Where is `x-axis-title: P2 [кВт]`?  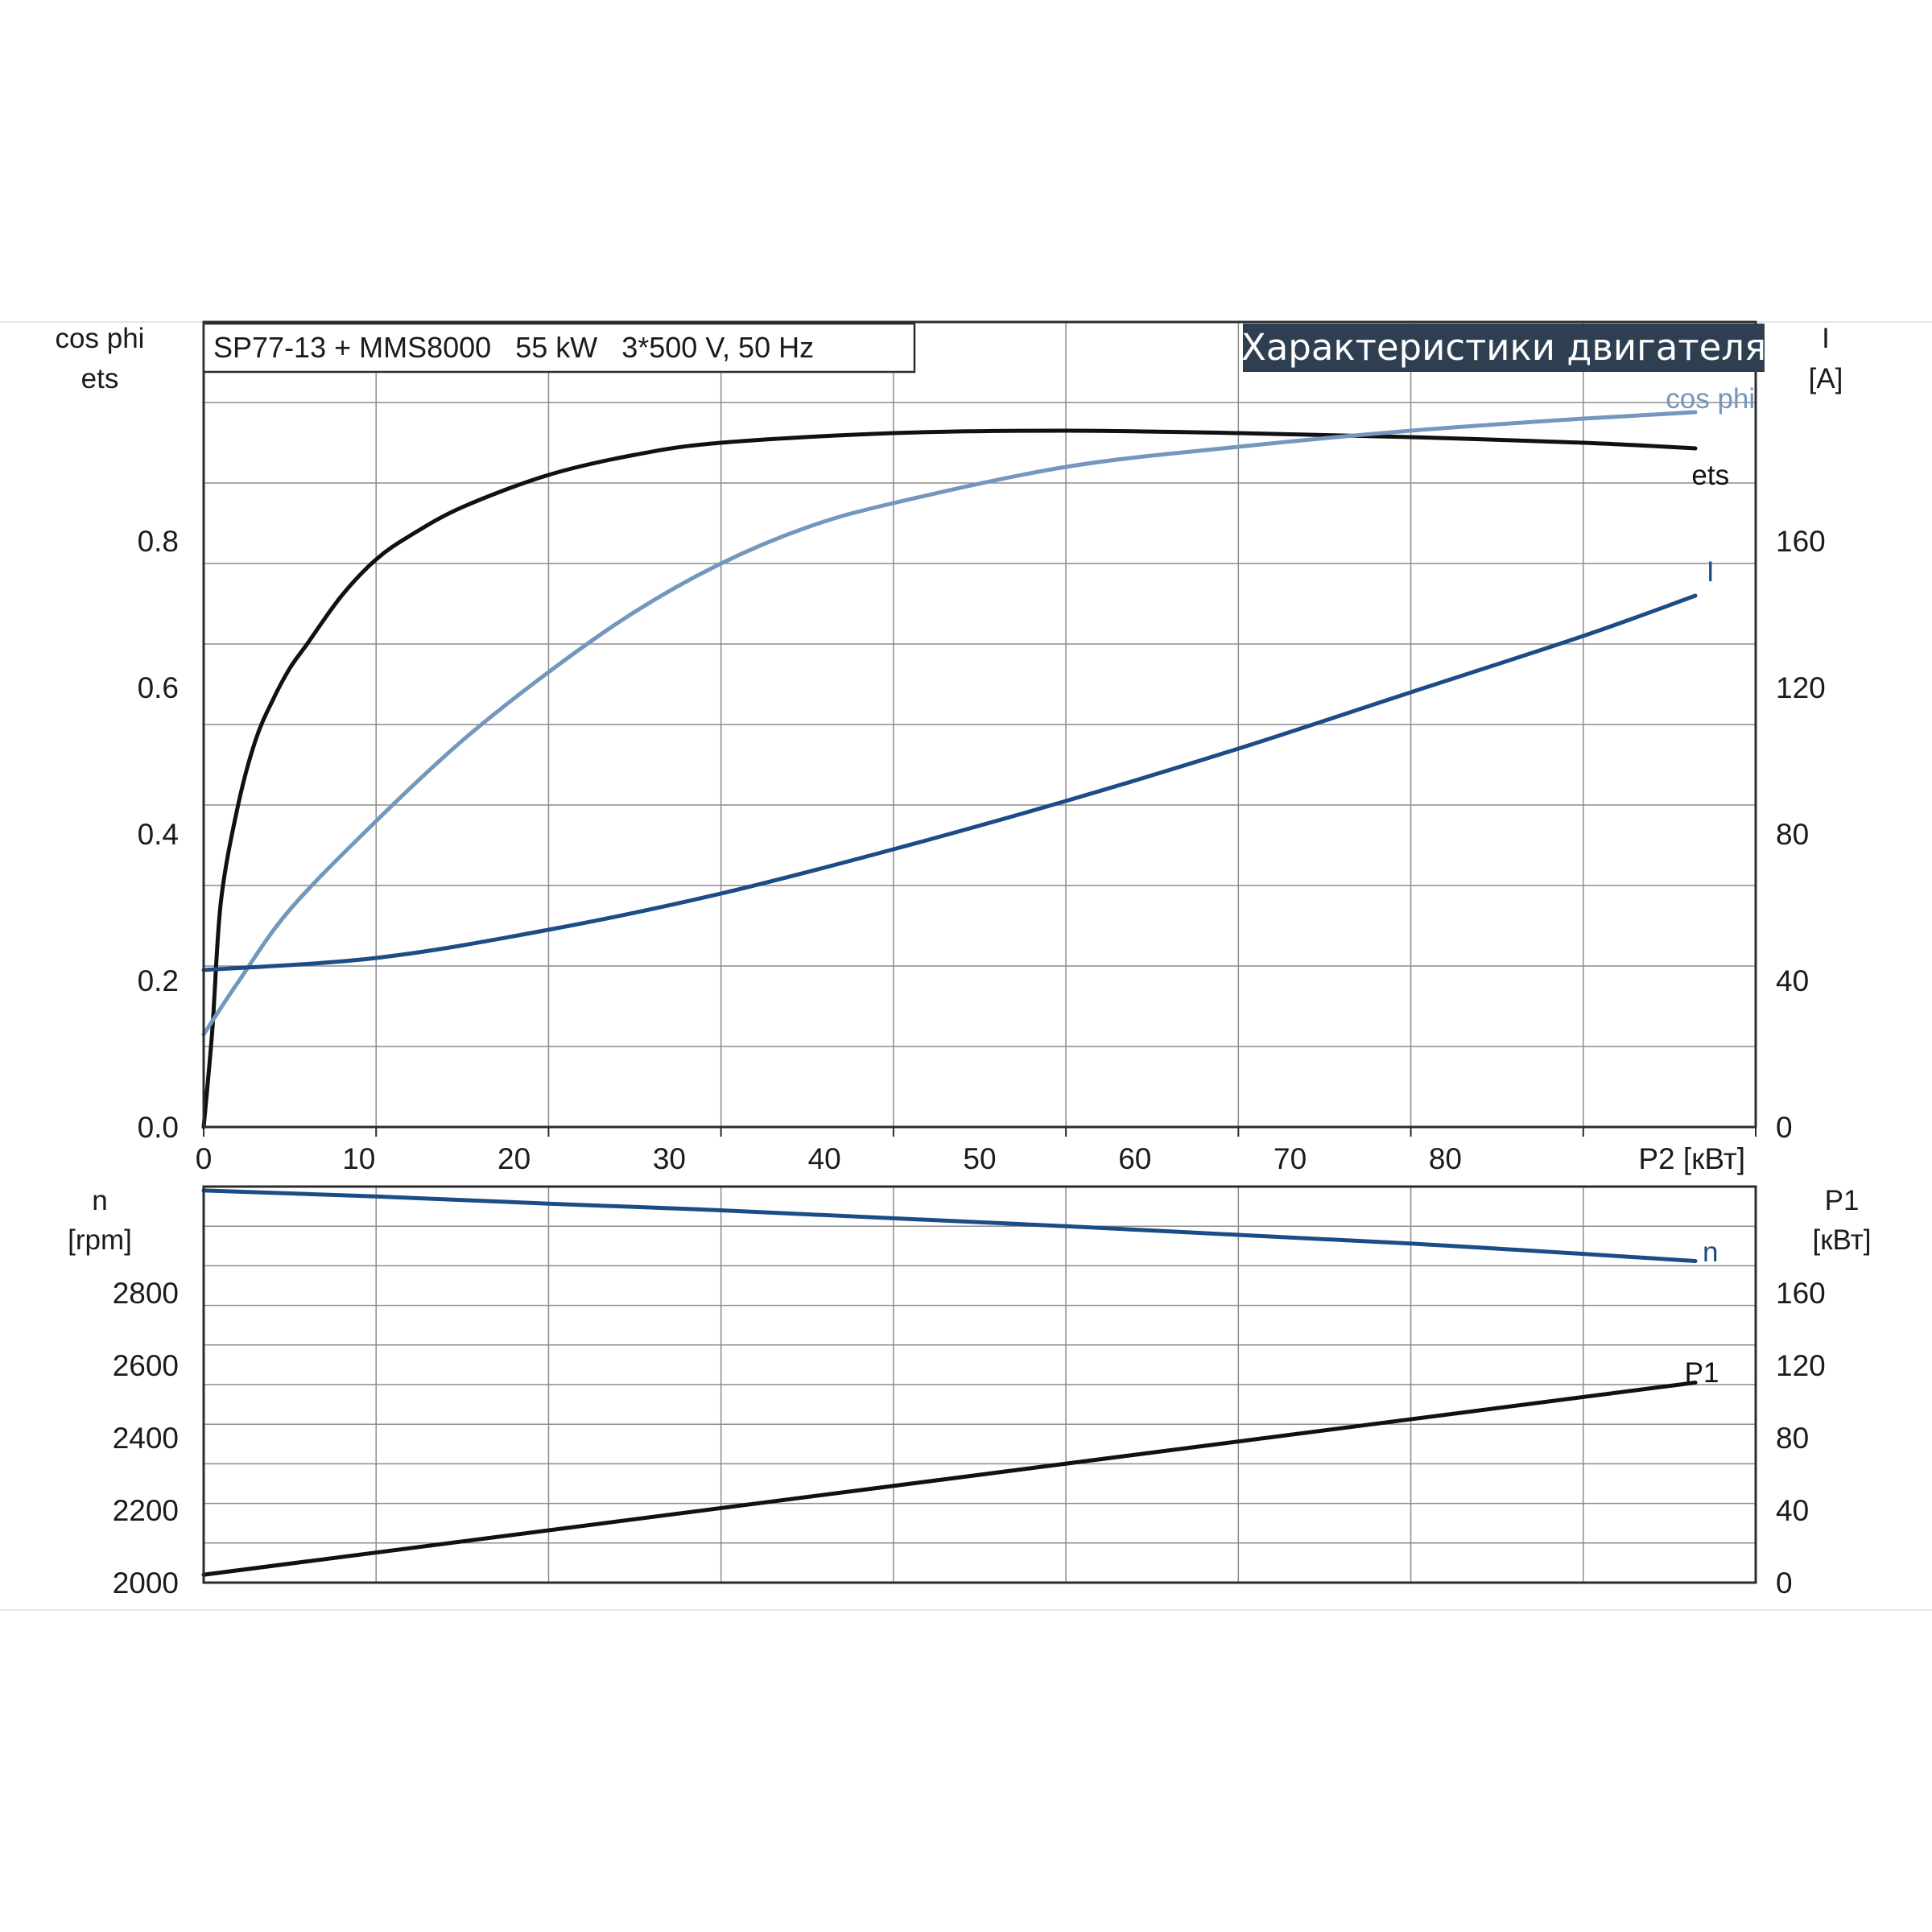 x-axis-title: P2 [кВт] is located at coordinates (1691, 1158).